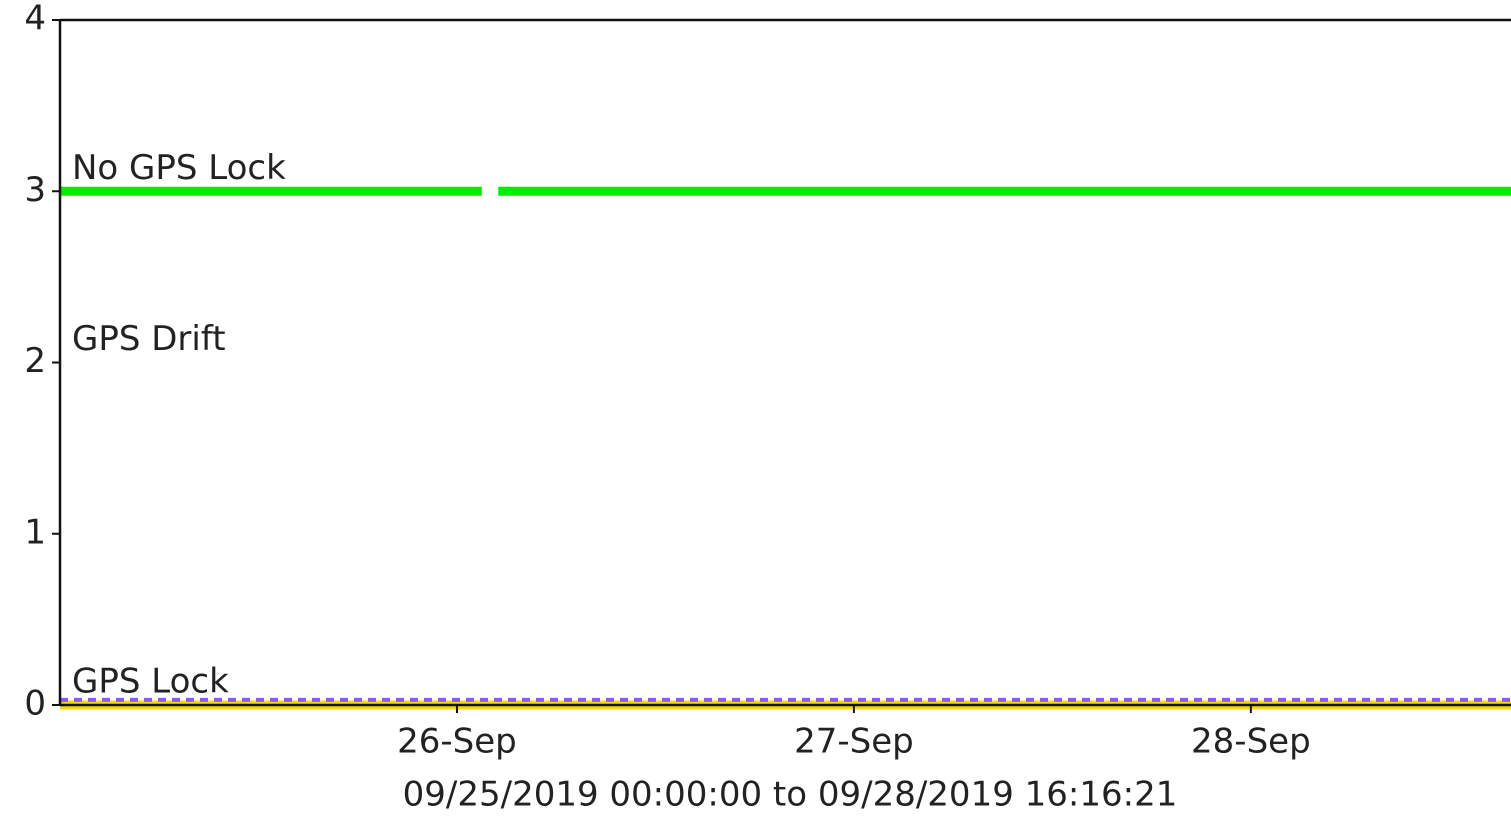 This screenshot has width=1511, height=816. What do you see at coordinates (179, 168) in the screenshot?
I see `annotation: No GPS Lock` at bounding box center [179, 168].